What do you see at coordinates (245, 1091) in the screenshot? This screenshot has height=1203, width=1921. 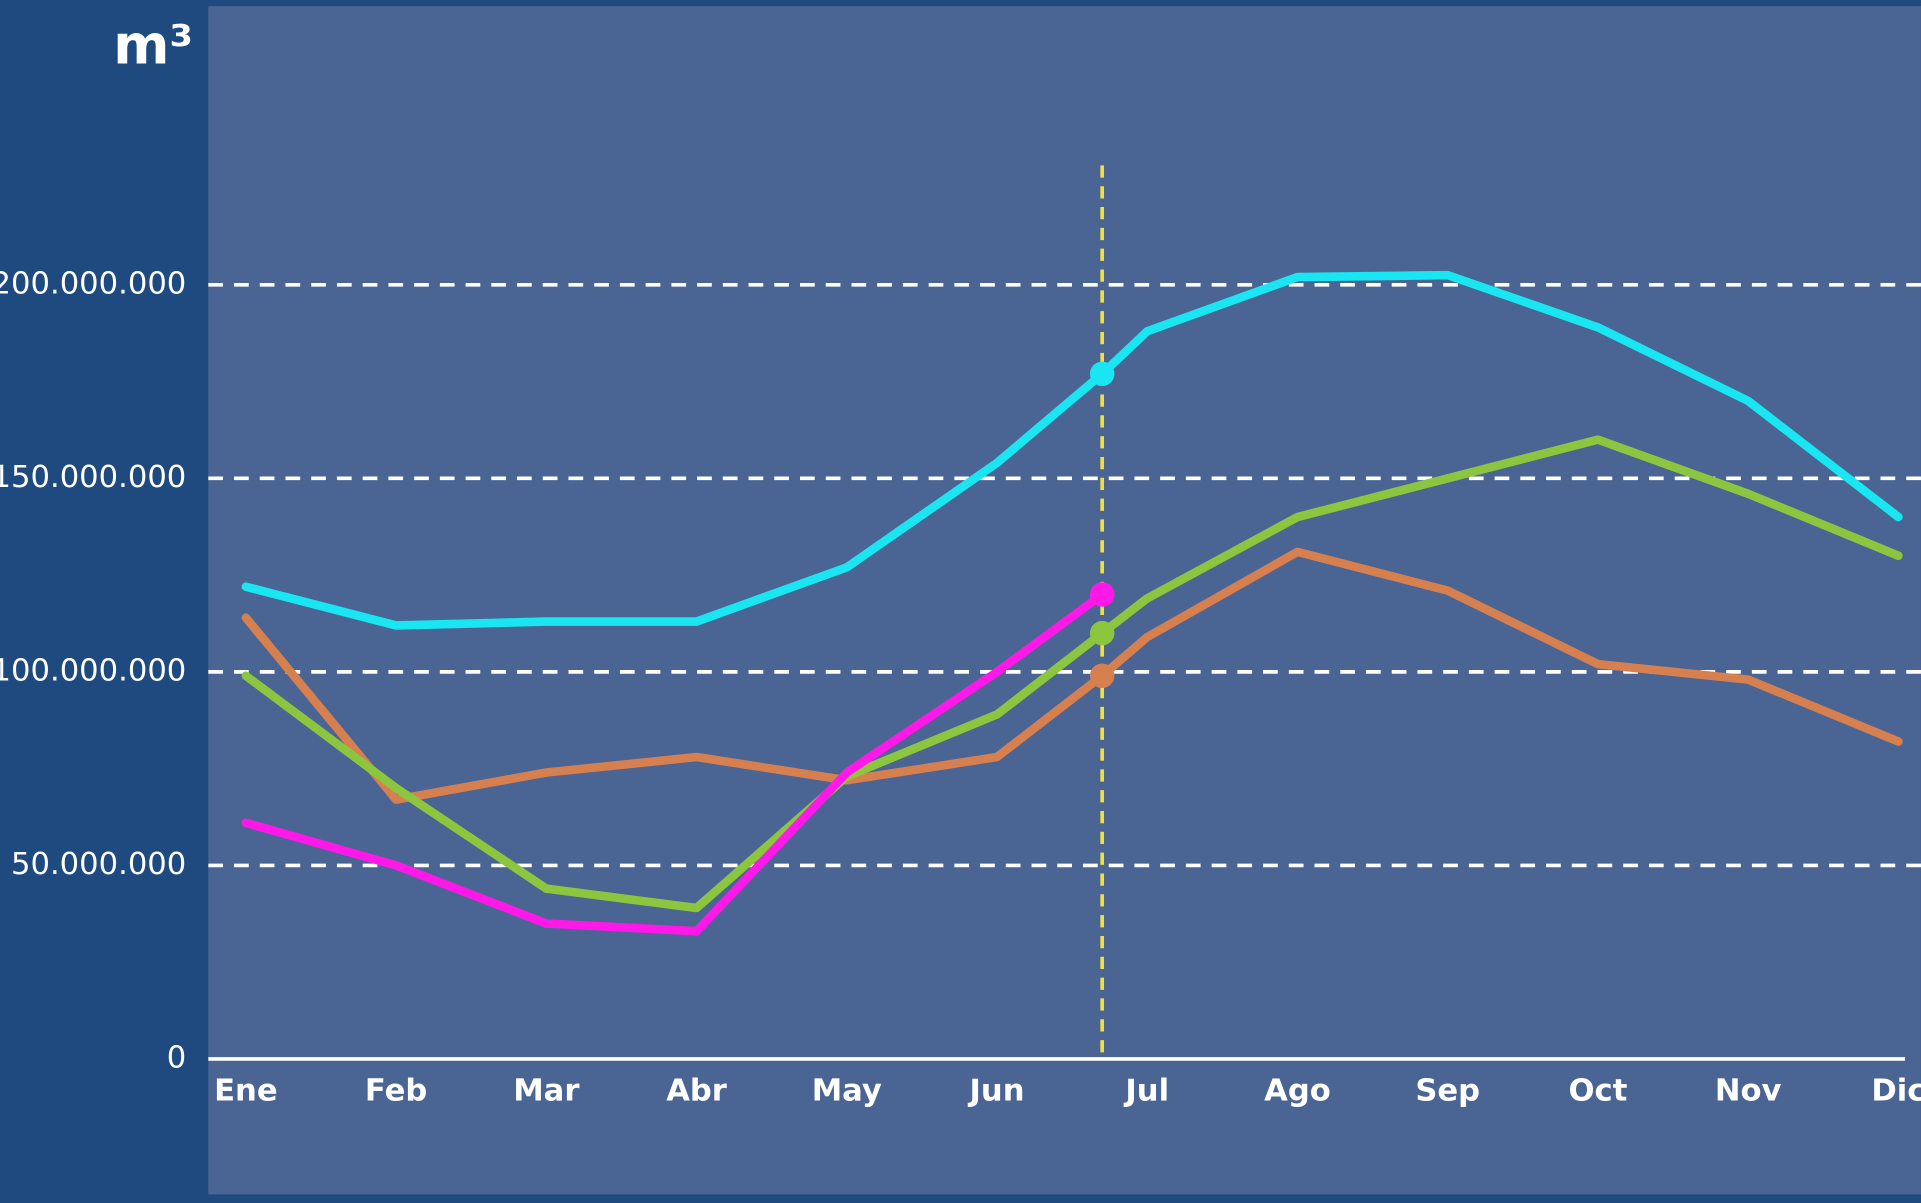 I see `x-tick-label: Ene` at bounding box center [245, 1091].